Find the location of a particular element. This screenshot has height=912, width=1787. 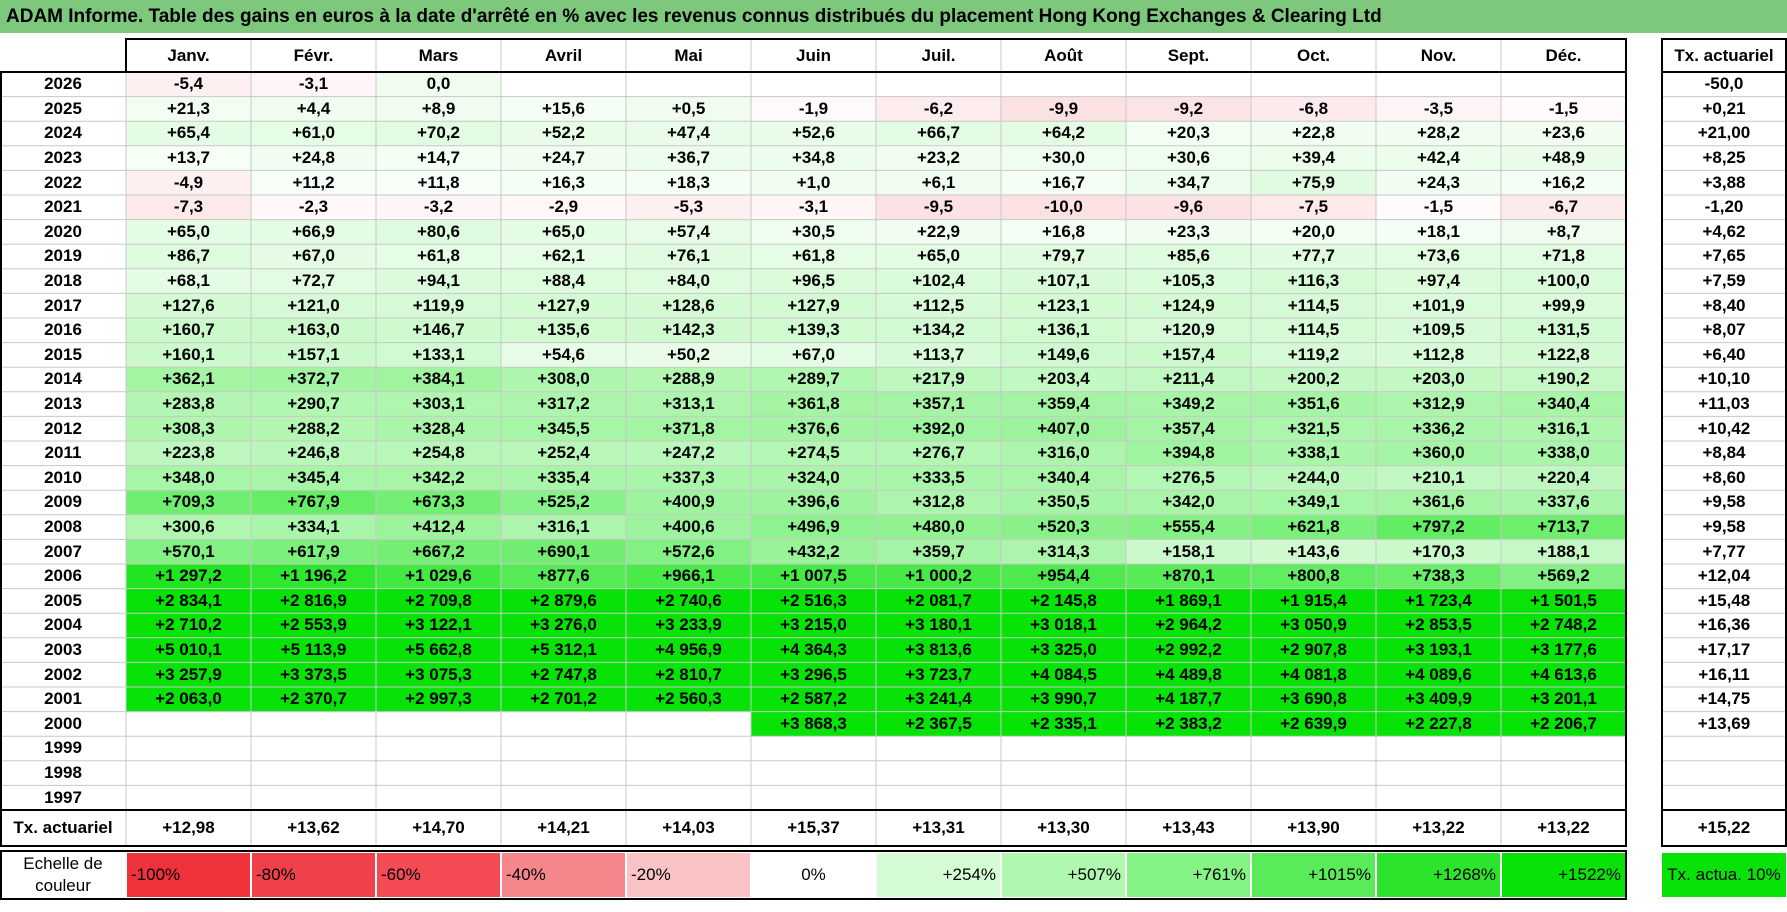

gain-cell-2008-12: +713,7 is located at coordinates (1563, 527).